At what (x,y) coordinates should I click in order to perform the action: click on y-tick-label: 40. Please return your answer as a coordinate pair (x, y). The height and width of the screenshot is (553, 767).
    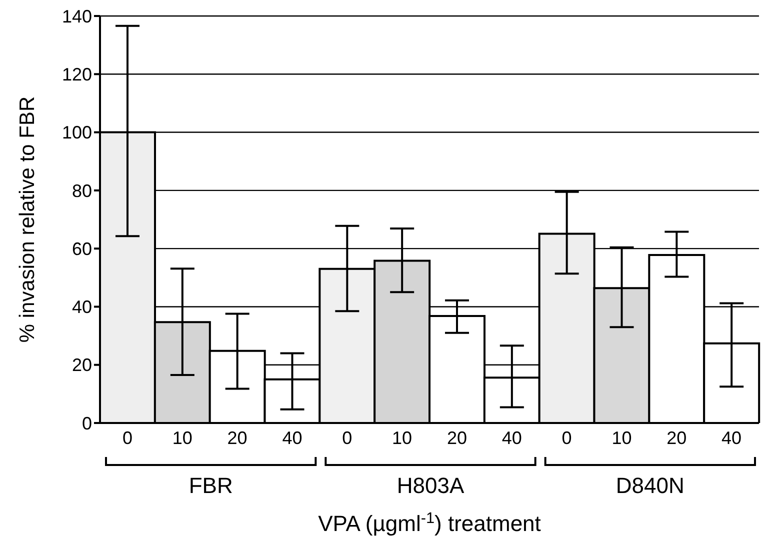
    Looking at the image, I should click on (82, 307).